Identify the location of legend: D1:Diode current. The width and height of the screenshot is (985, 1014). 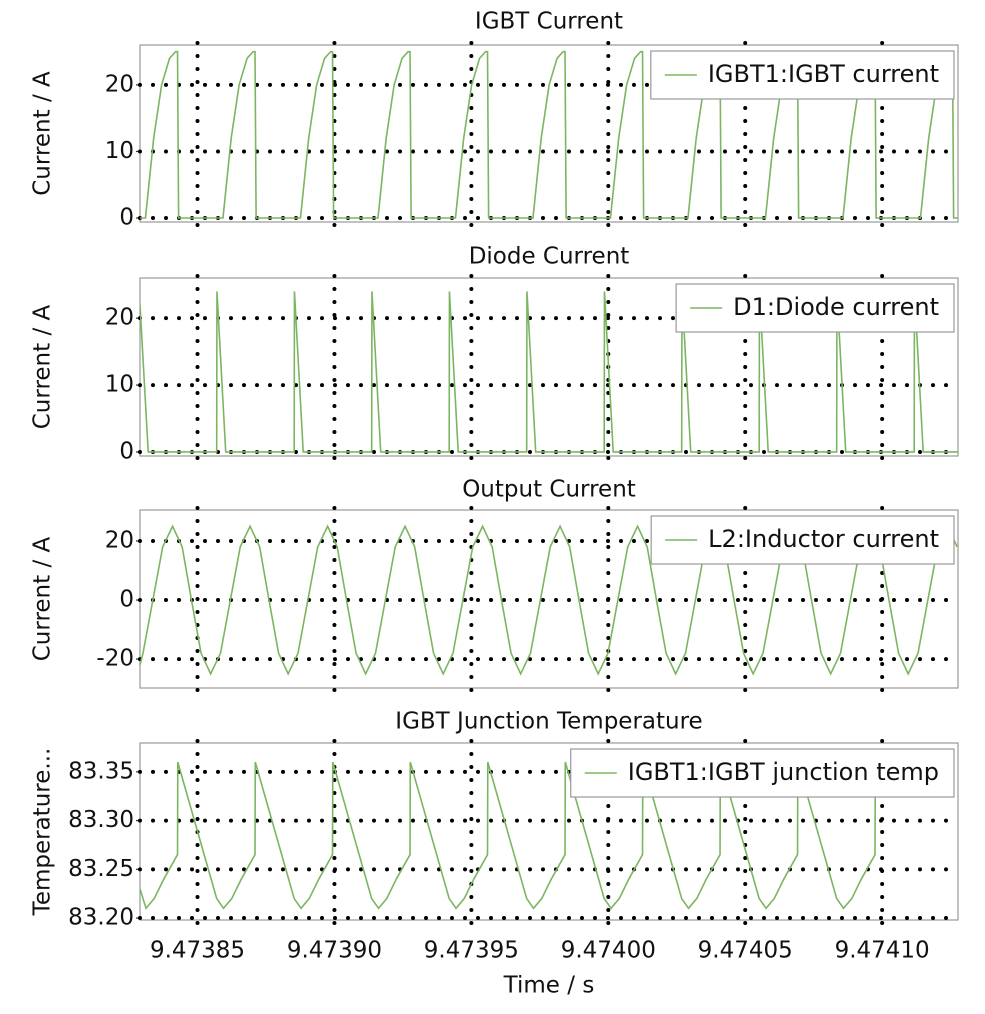
(815, 308).